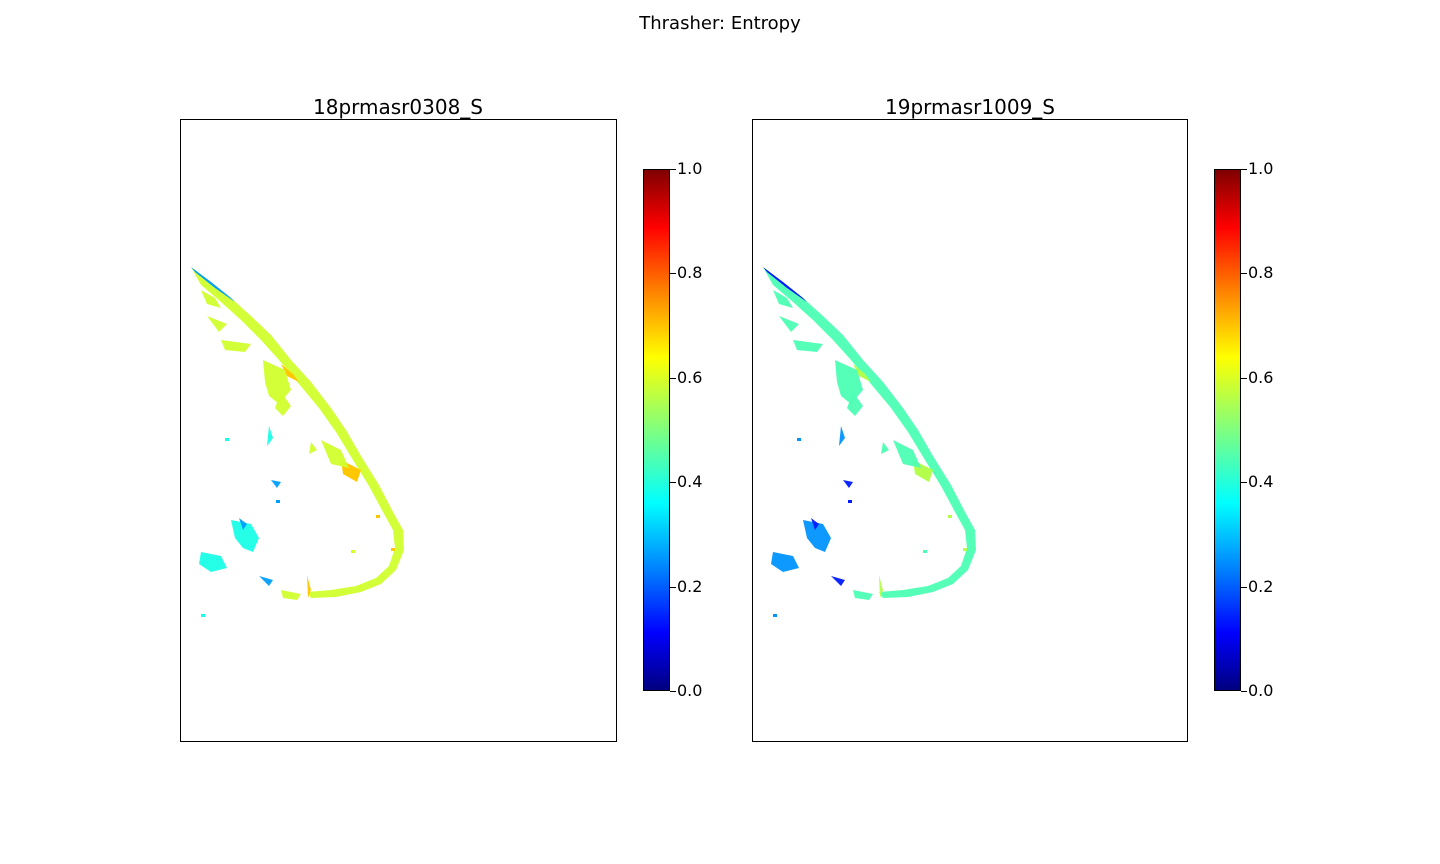  Describe the element at coordinates (1227, 430) in the screenshot. I see `panel-2-colorbar` at that location.